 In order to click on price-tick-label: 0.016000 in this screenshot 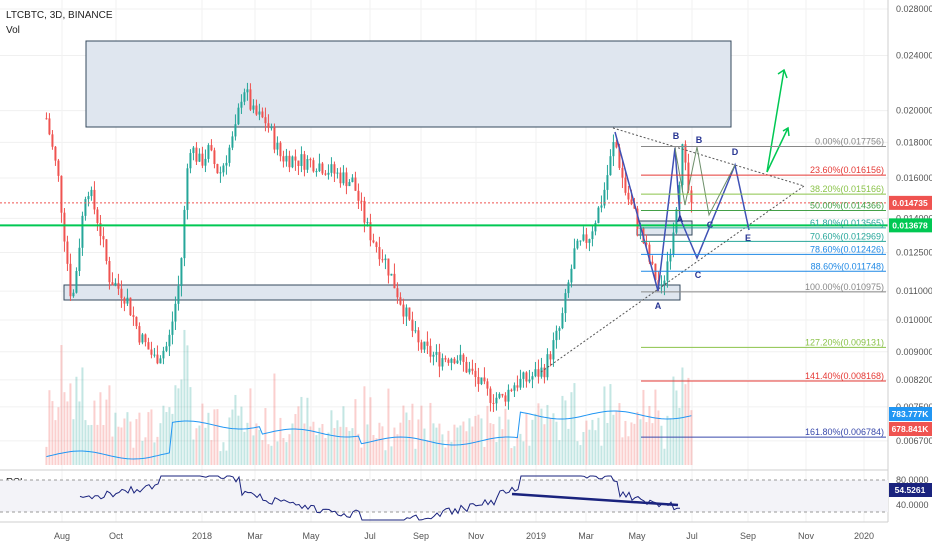, I will do `click(914, 178)`.